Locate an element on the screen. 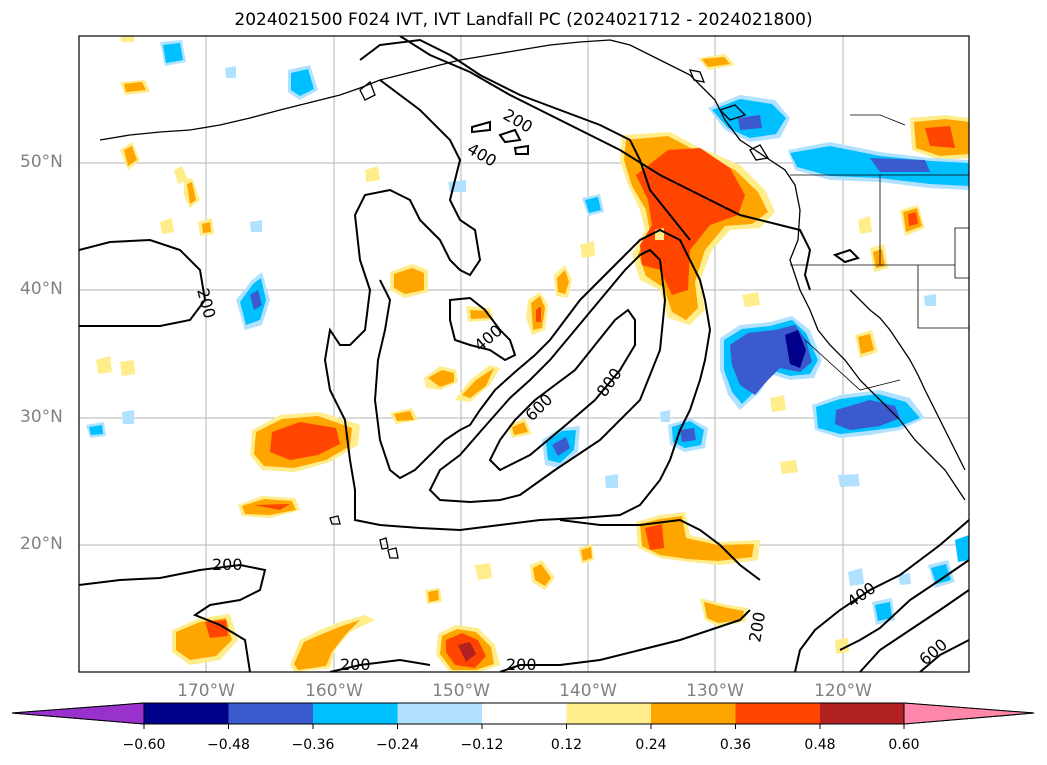 The height and width of the screenshot is (765, 1047). colorbar-tick: −0.60 is located at coordinates (144, 745).